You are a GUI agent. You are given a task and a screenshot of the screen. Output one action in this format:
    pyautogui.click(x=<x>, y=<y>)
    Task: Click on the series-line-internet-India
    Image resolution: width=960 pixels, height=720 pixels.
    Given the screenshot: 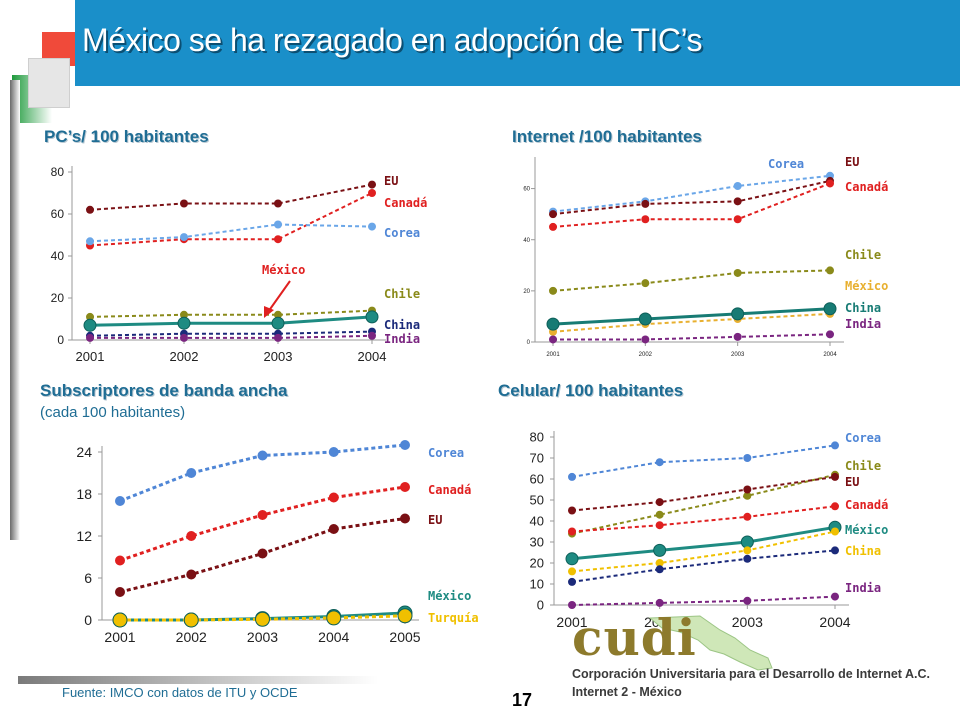 What is the action you would take?
    pyautogui.click(x=692, y=337)
    